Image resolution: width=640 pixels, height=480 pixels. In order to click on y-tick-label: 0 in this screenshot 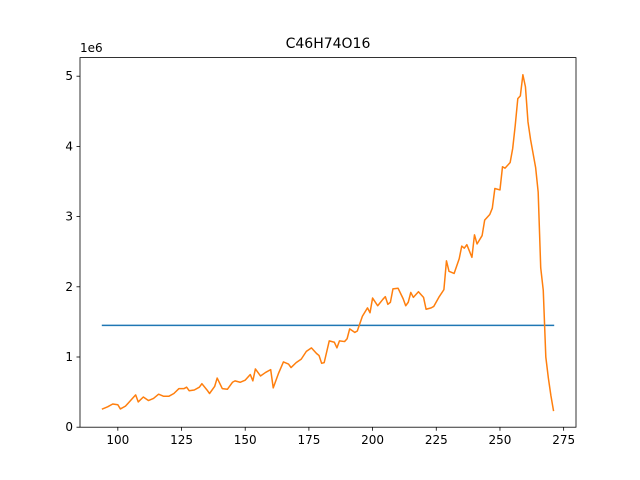, I will do `click(69, 427)`.